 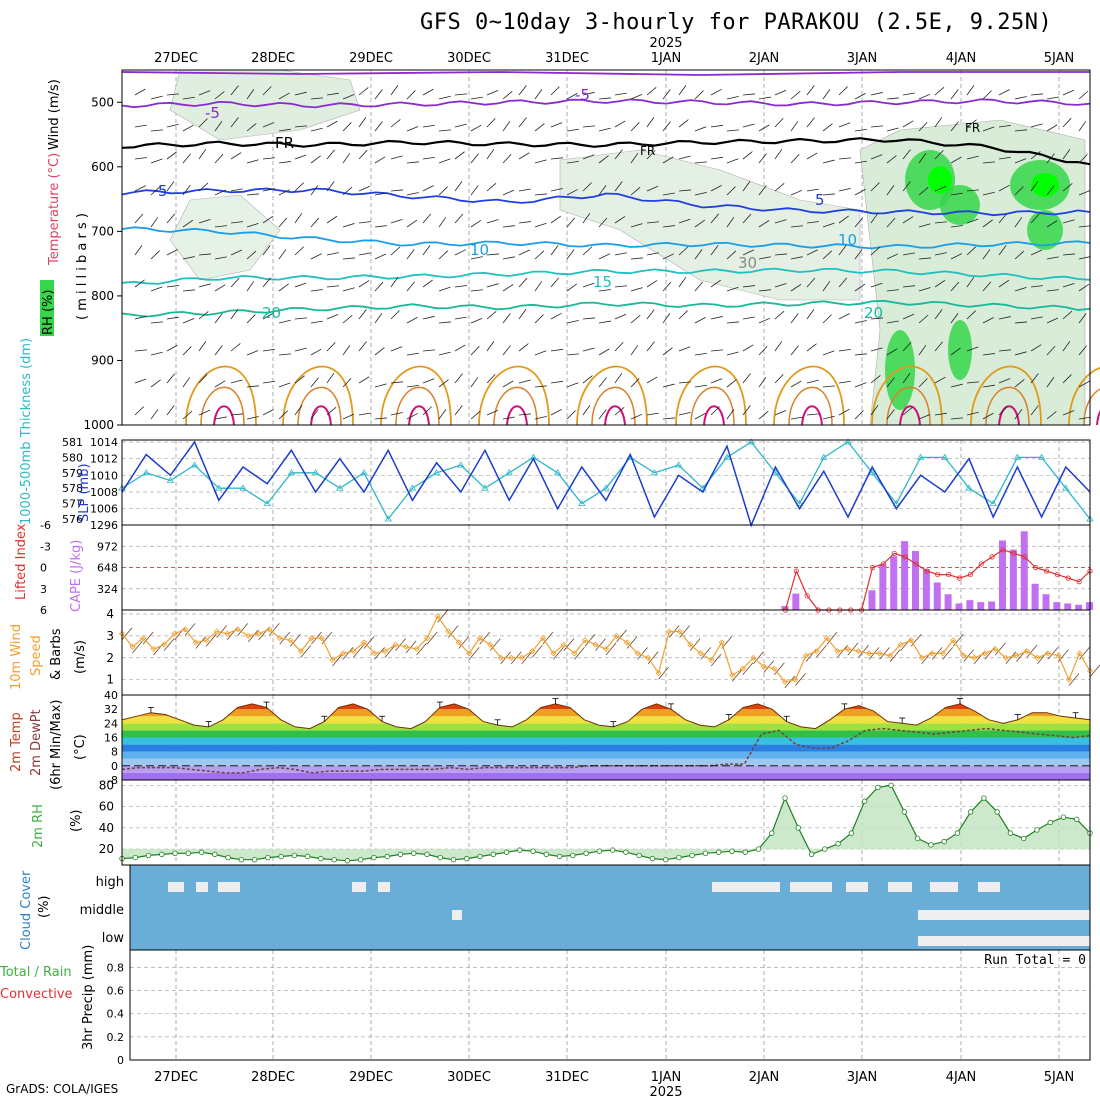 I want to click on cloud-background, so click(x=610, y=907).